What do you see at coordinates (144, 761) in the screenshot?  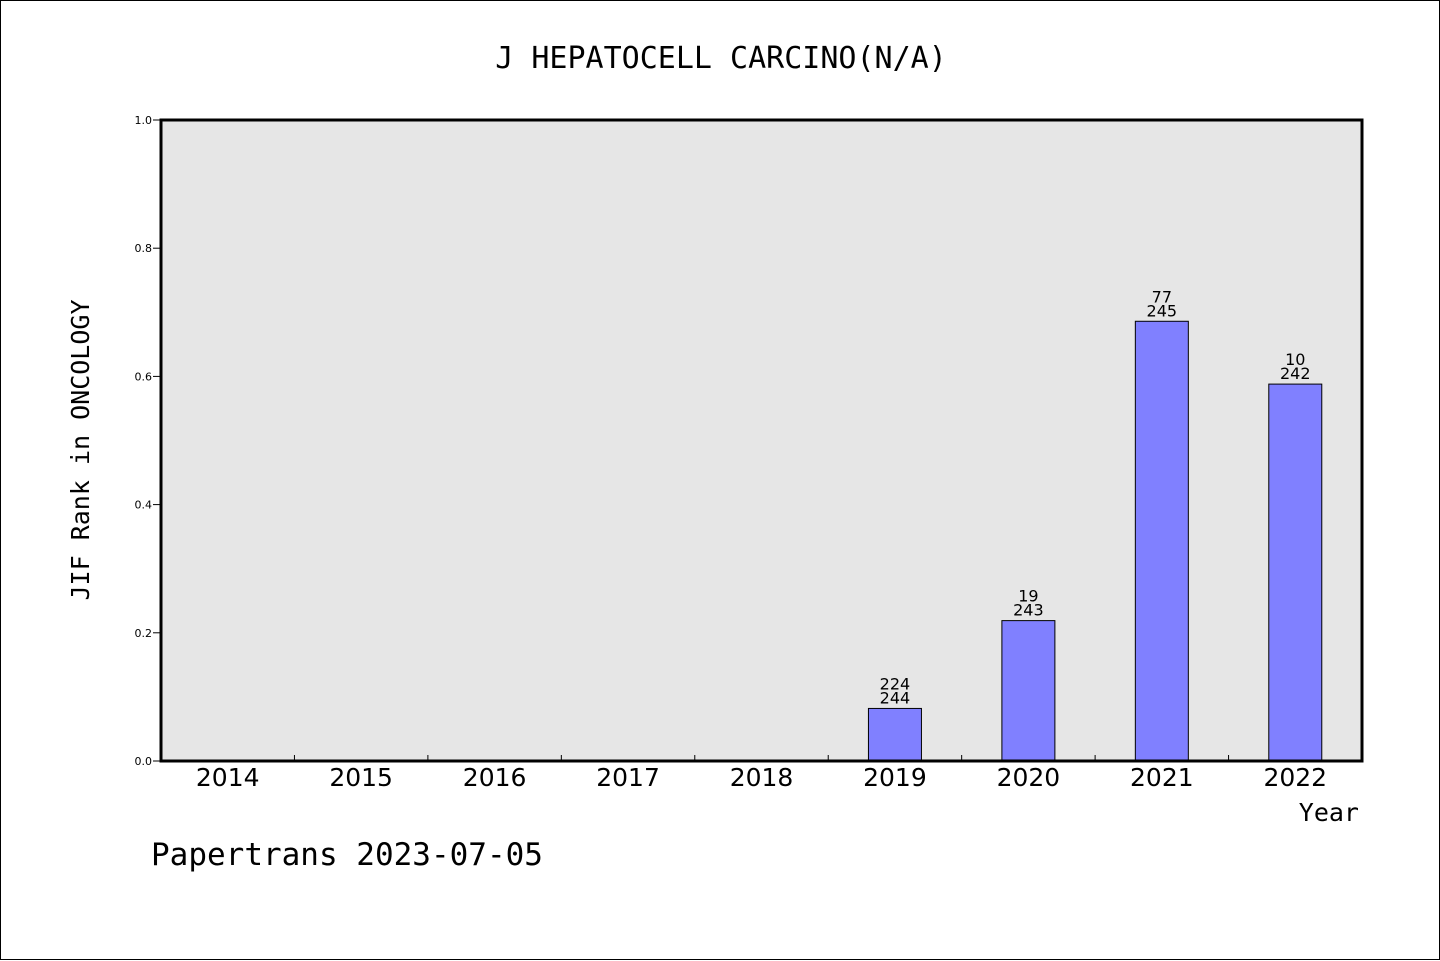 I see `y-tick-label: 0.0` at bounding box center [144, 761].